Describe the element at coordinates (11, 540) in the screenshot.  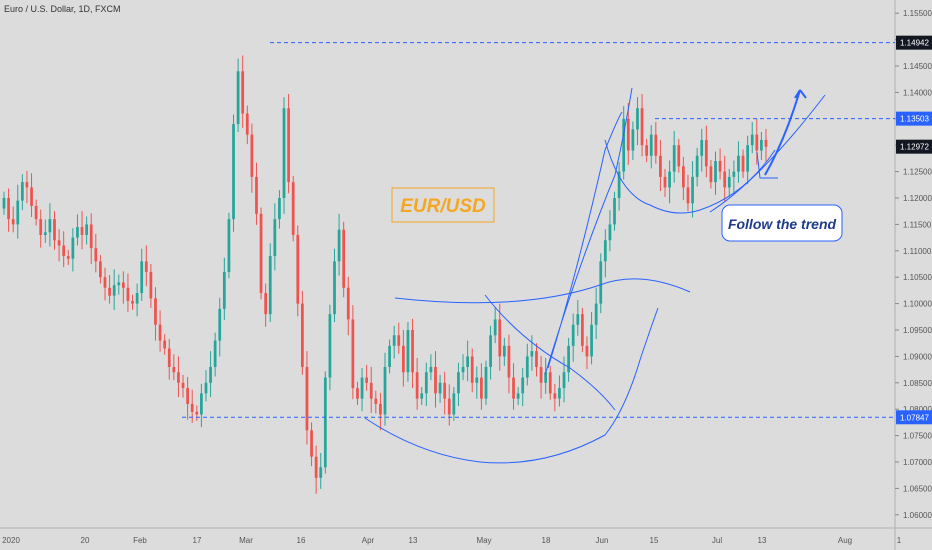
I see `x-tick-label: 2020` at that location.